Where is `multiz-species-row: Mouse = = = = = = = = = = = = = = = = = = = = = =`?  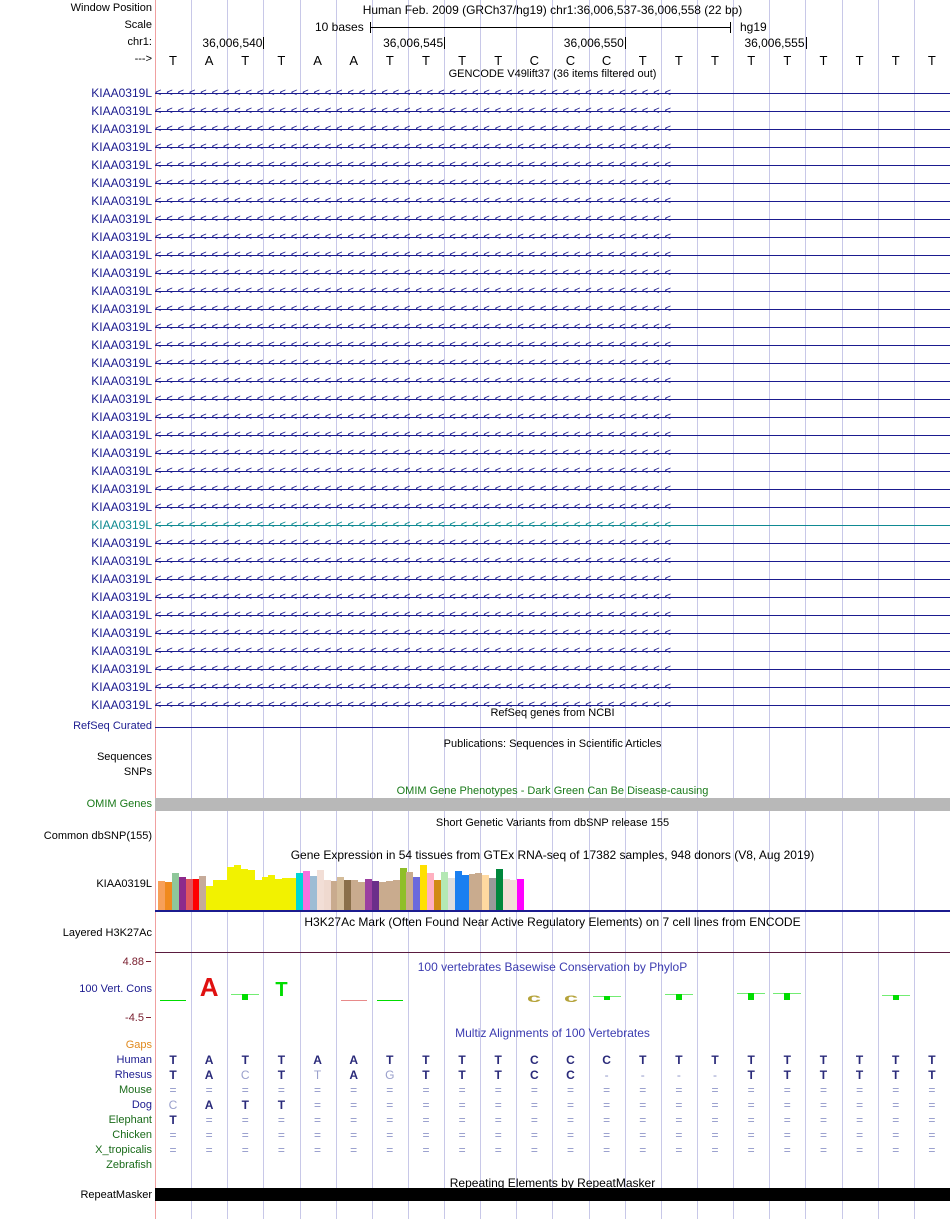 multiz-species-row: Mouse = = = = = = = = = = = = = = = = = = = = = = is located at coordinates (475, 1090).